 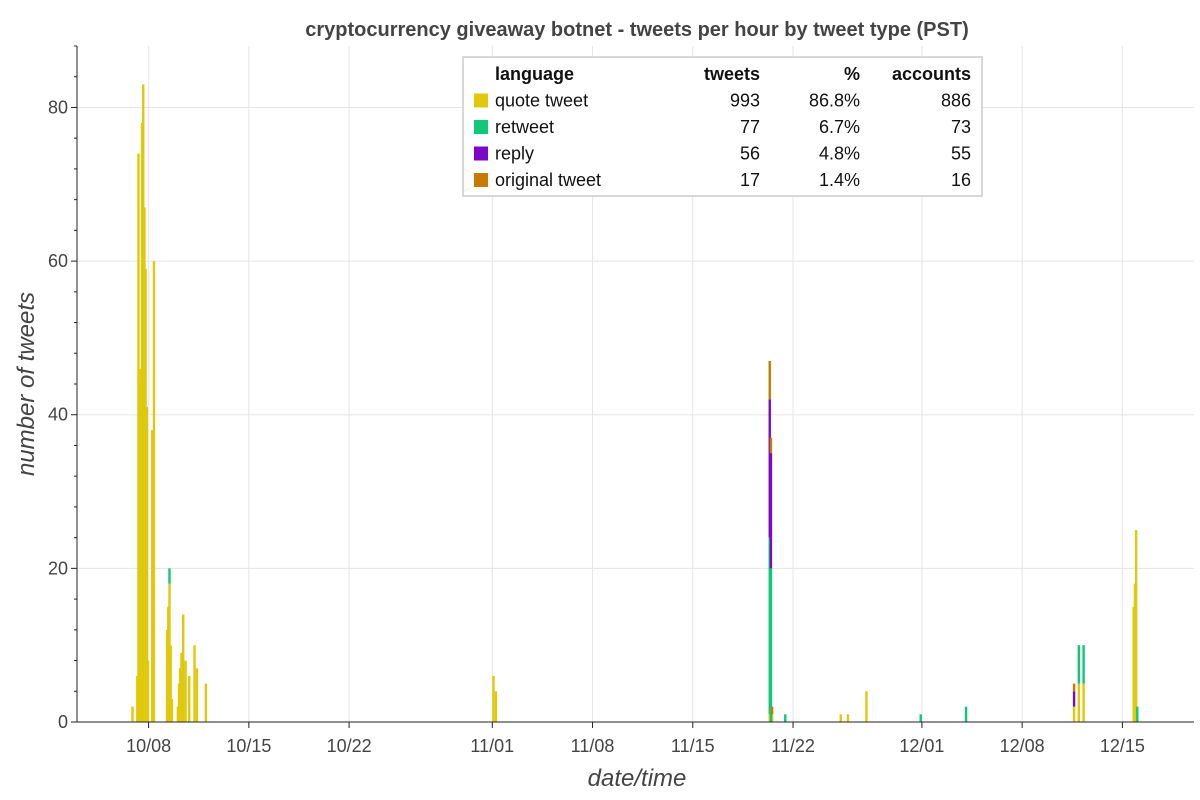 I want to click on x-tick-label: 11/15, so click(x=693, y=746).